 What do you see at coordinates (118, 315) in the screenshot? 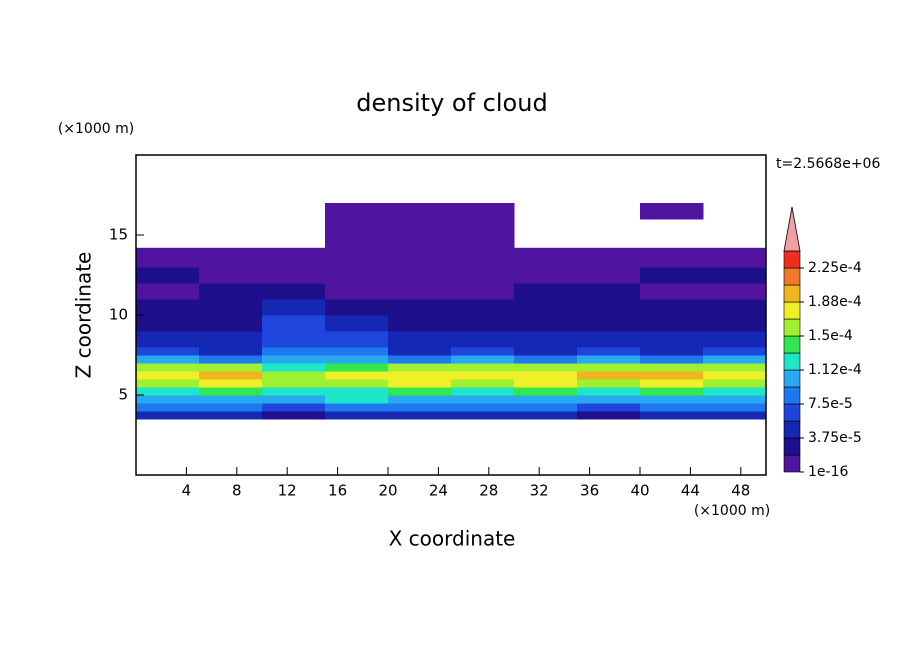
I see `y-tick-label: 10` at bounding box center [118, 315].